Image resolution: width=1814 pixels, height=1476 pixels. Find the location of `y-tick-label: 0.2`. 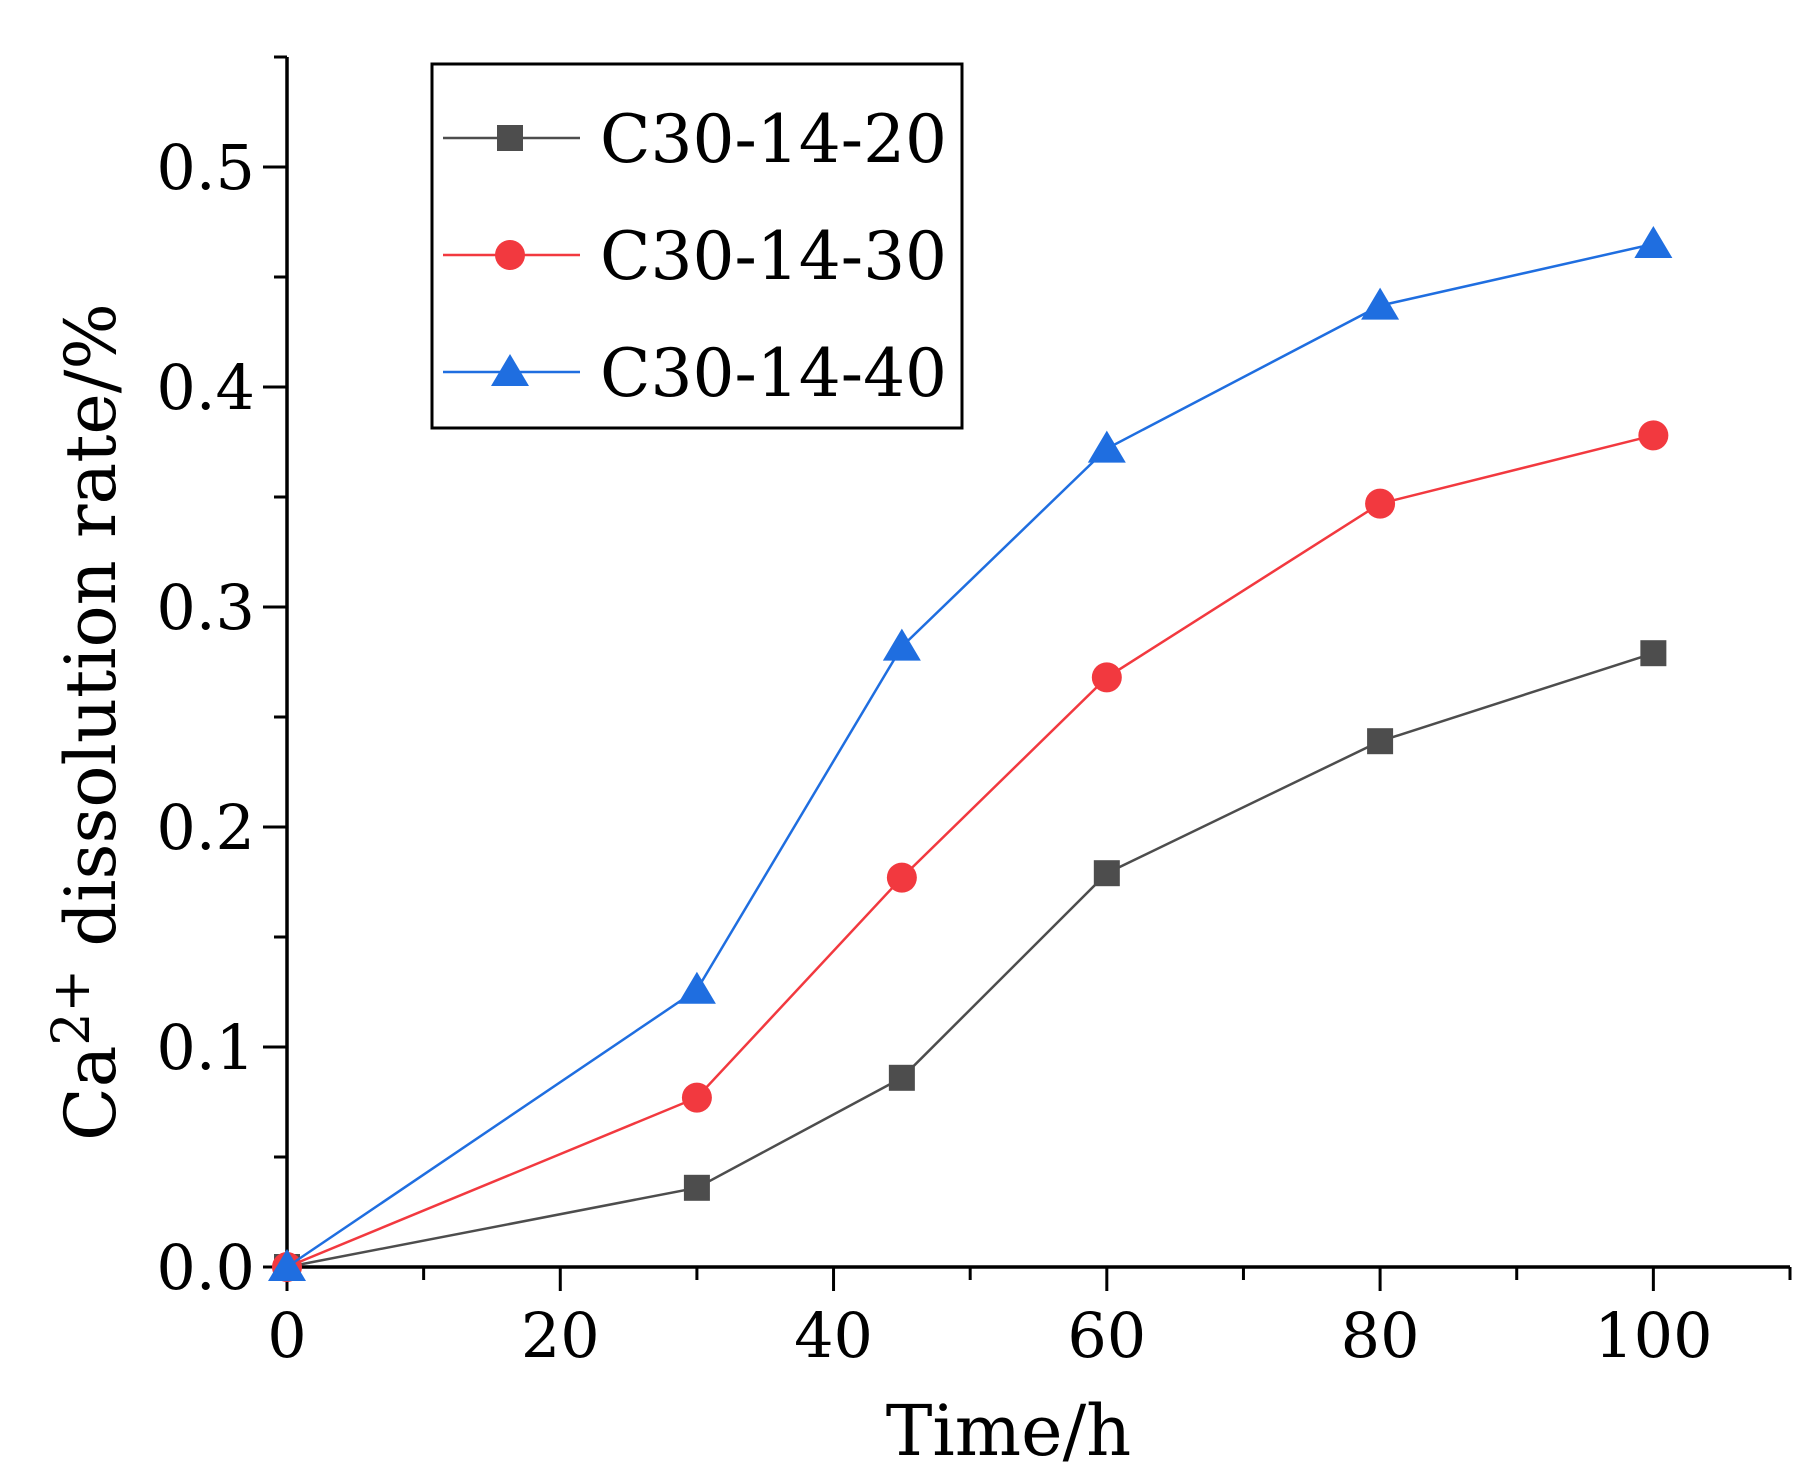

y-tick-label: 0.2 is located at coordinates (205, 827).